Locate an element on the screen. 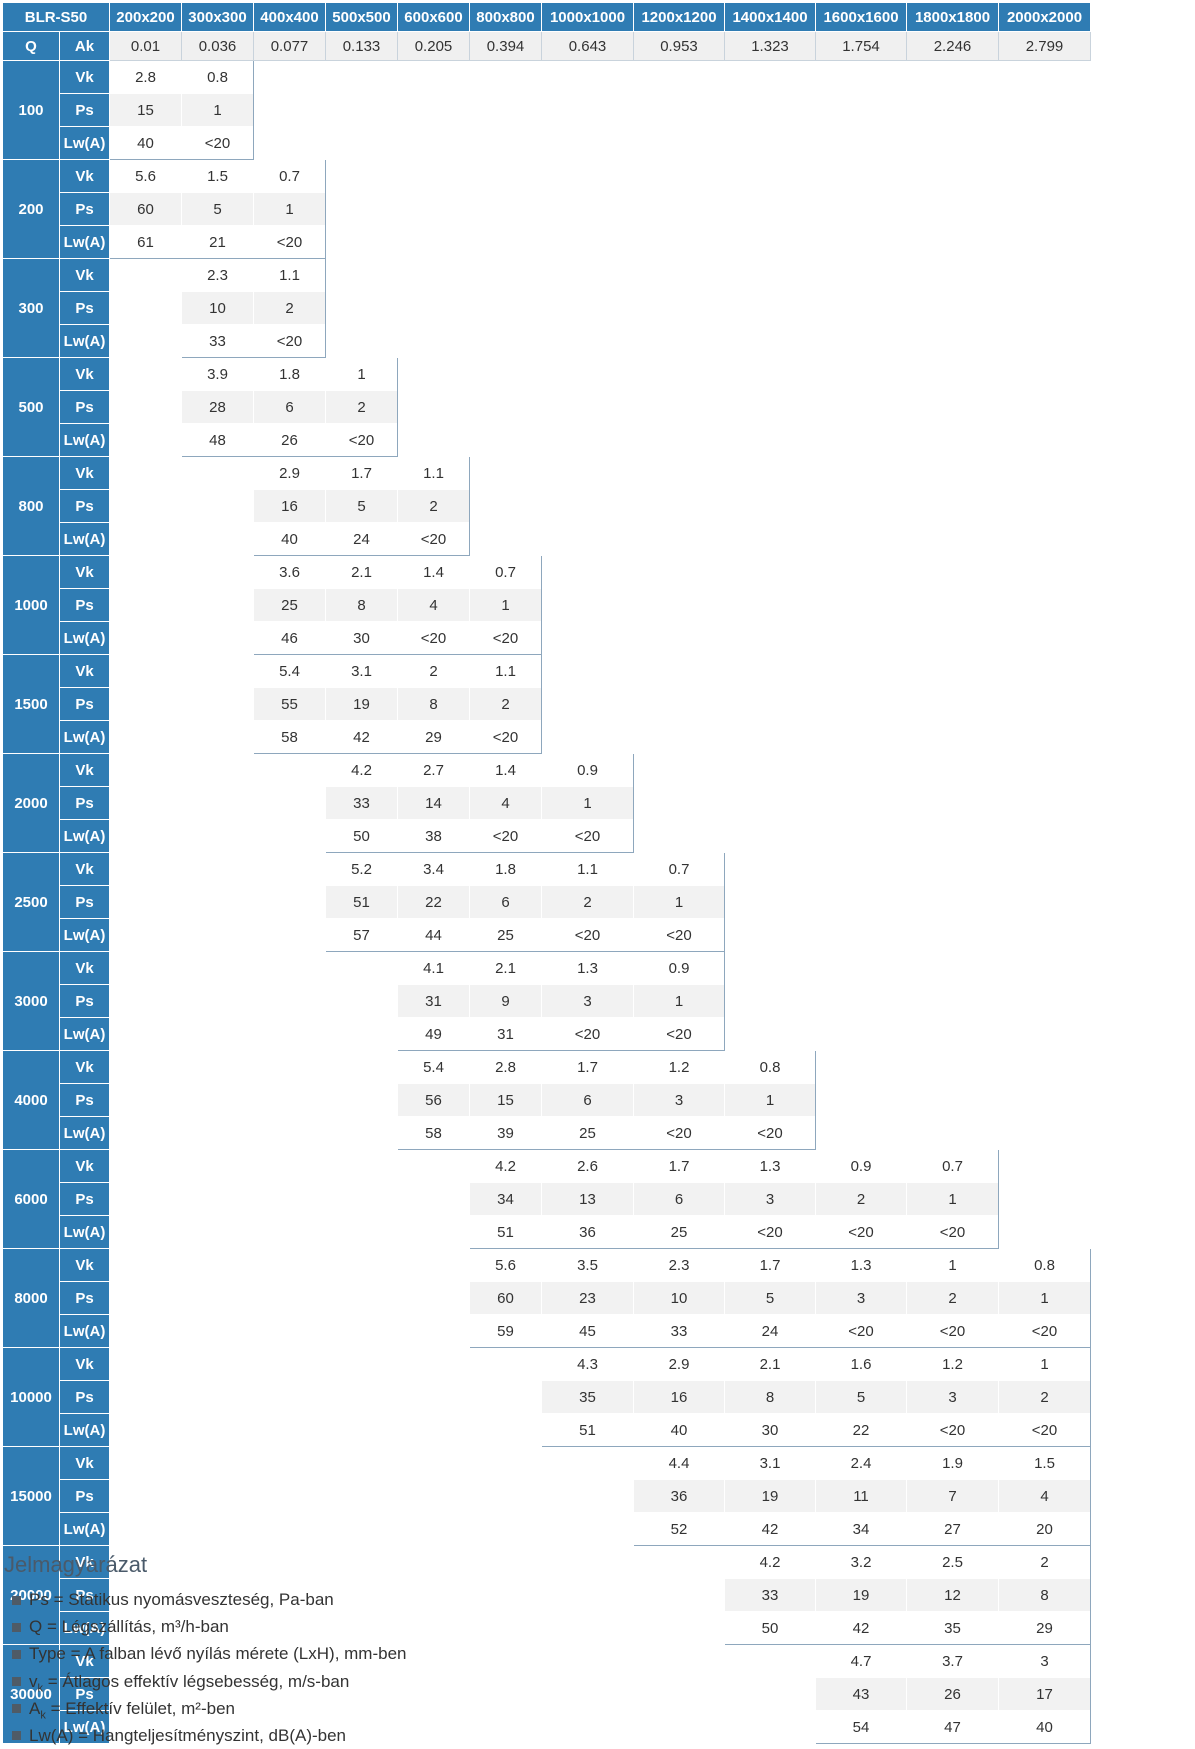  ak-value: 0.077 is located at coordinates (289, 46).